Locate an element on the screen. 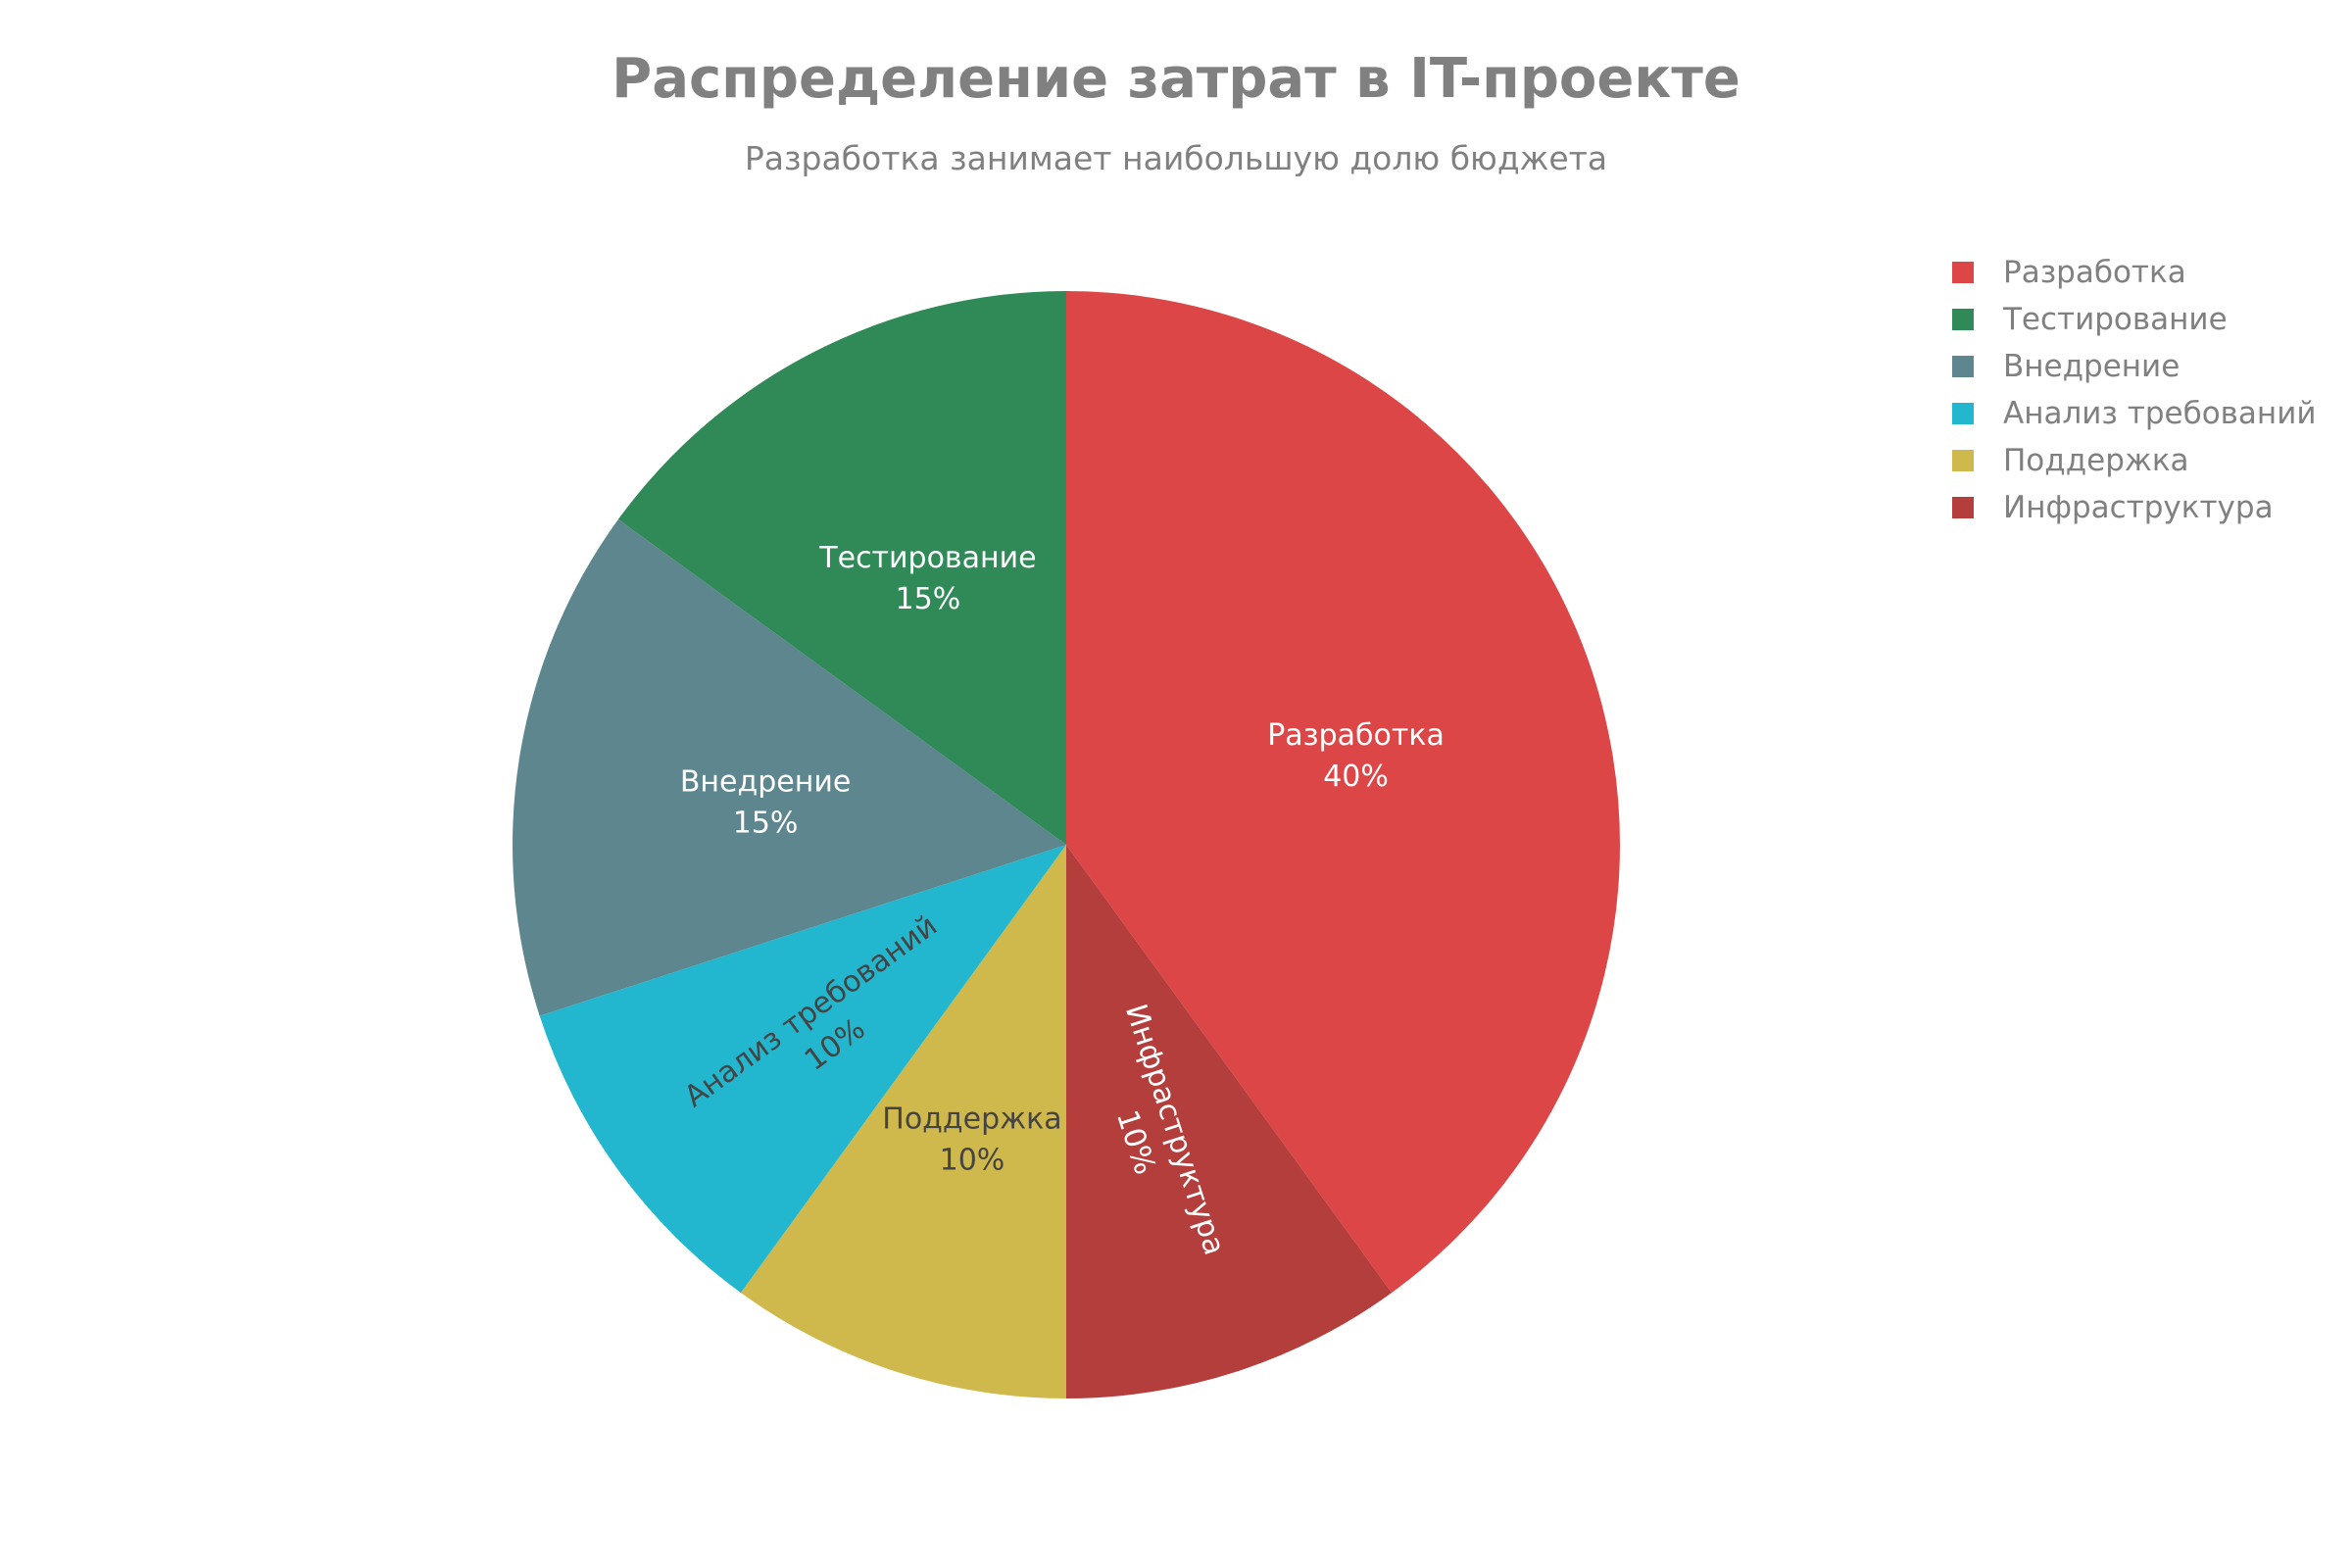 This screenshot has width=2352, height=1568. slice-label-percent: 40% is located at coordinates (1356, 777).